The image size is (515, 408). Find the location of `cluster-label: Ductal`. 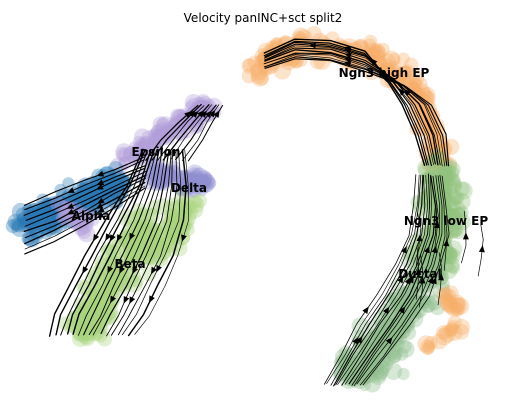

cluster-label: Ductal is located at coordinates (420, 274).